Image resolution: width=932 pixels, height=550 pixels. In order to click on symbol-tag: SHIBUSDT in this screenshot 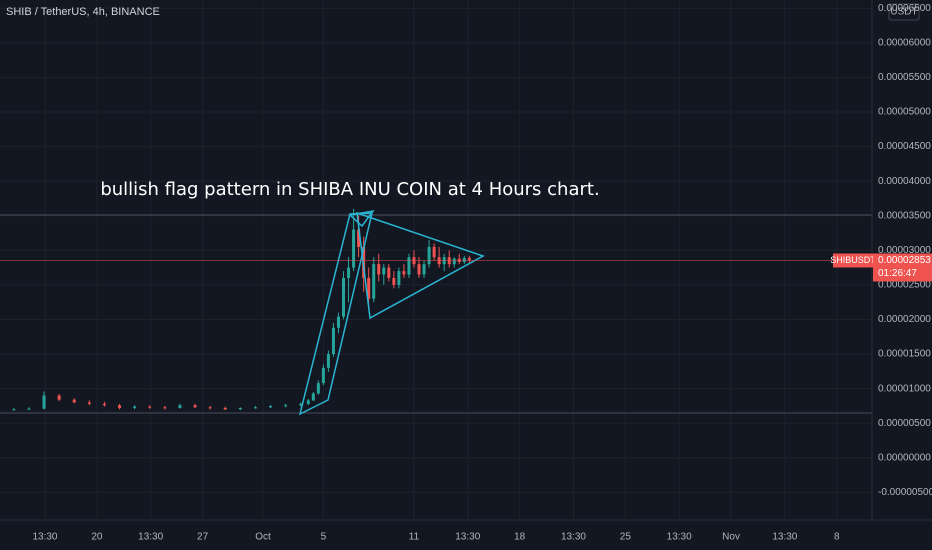, I will do `click(853, 260)`.